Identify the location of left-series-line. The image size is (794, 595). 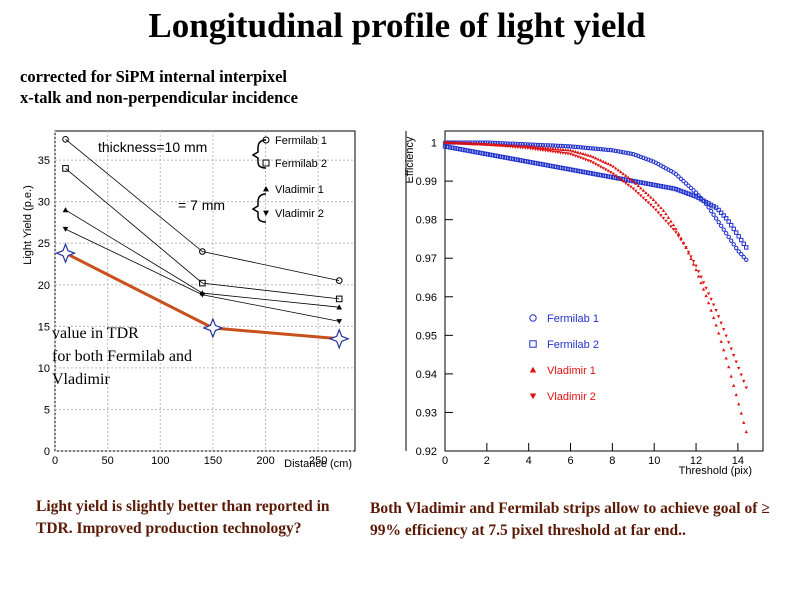
(202, 234).